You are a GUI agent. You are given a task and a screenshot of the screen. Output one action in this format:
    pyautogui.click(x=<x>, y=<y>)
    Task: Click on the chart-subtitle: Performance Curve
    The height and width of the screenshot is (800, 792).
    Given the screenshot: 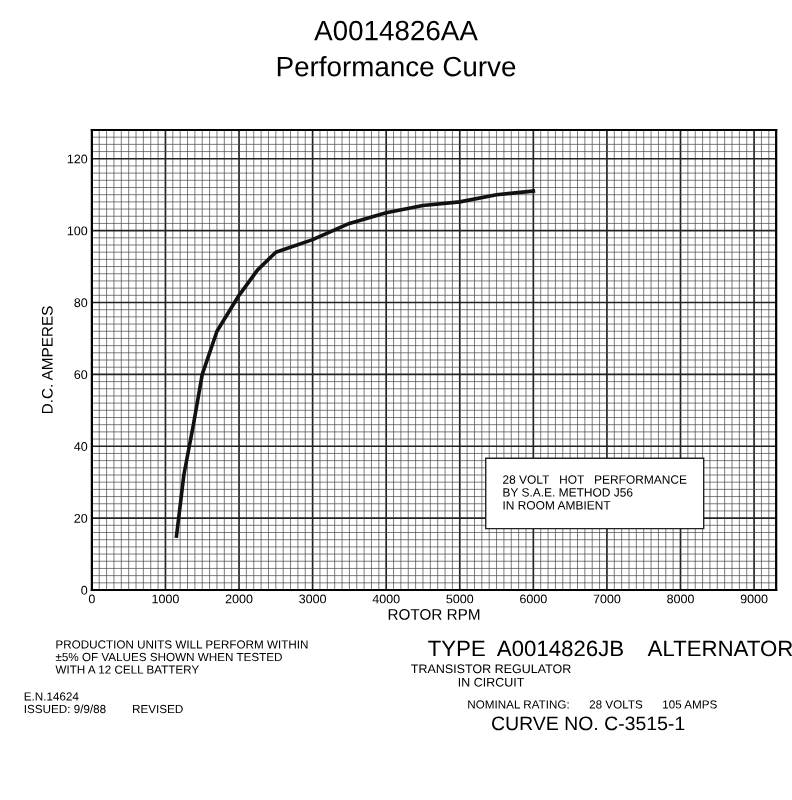 What is the action you would take?
    pyautogui.click(x=396, y=66)
    